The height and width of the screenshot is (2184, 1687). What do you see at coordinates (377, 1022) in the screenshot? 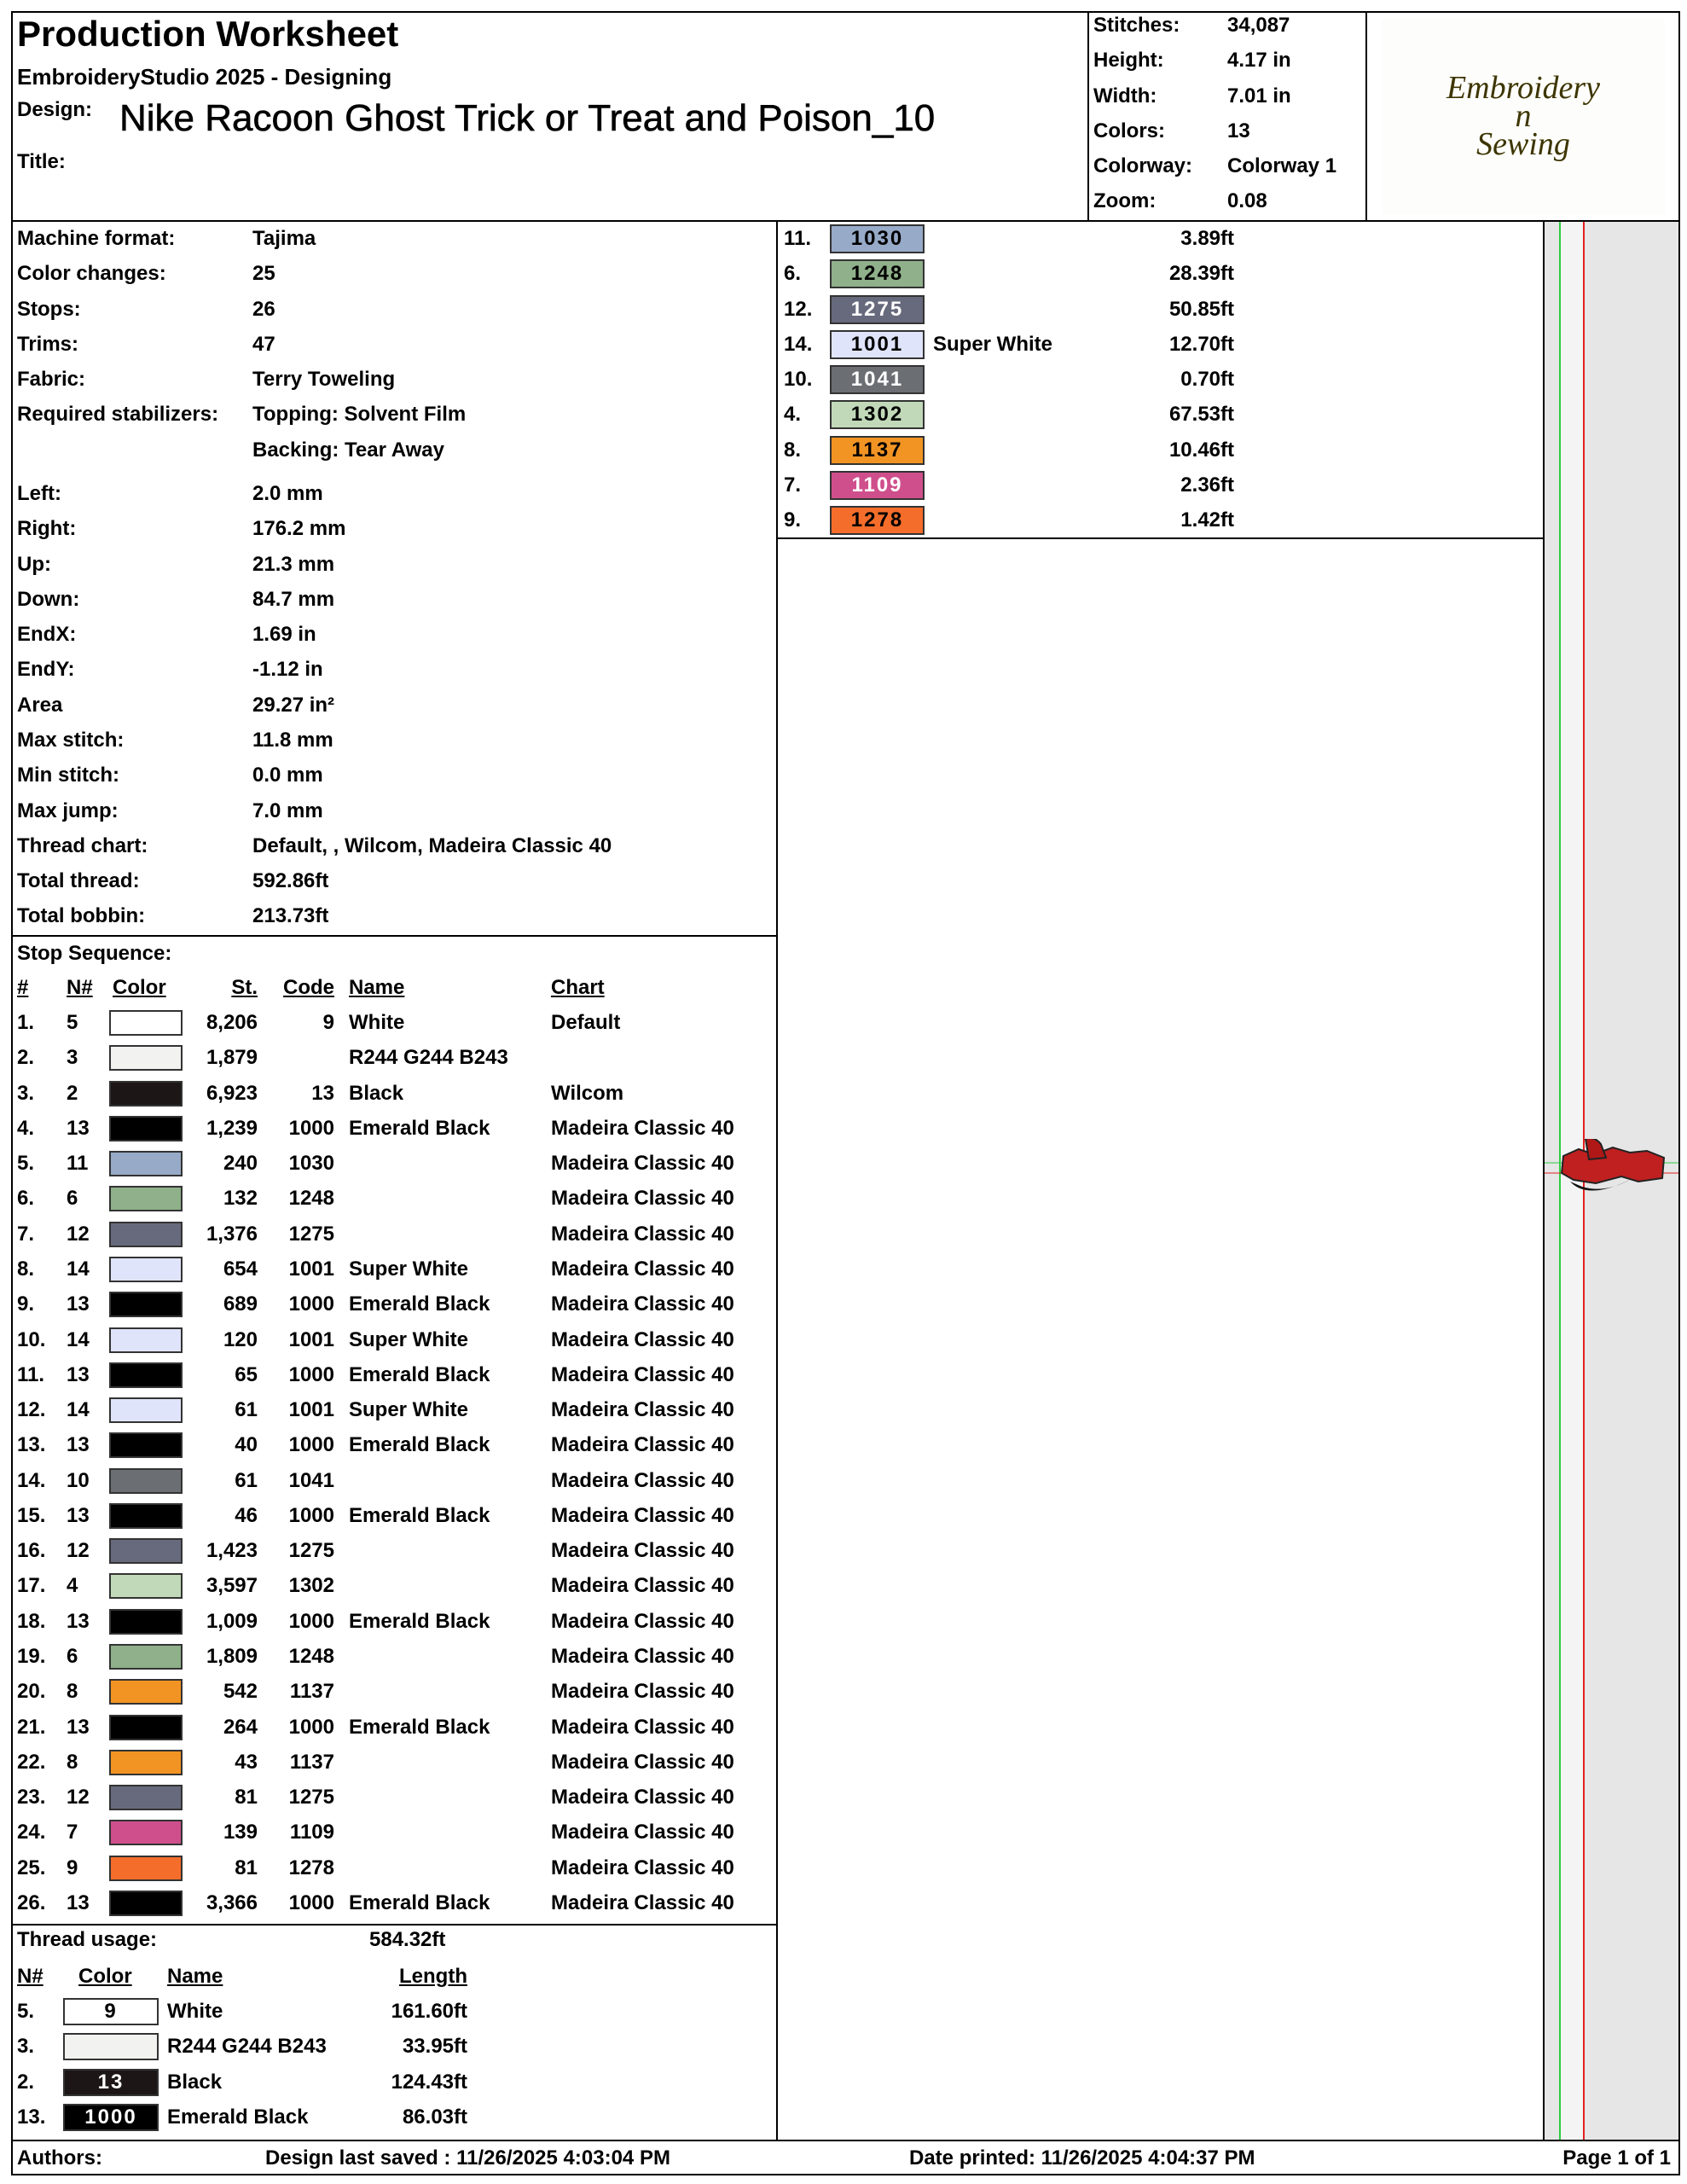
I see `thread-name: White` at bounding box center [377, 1022].